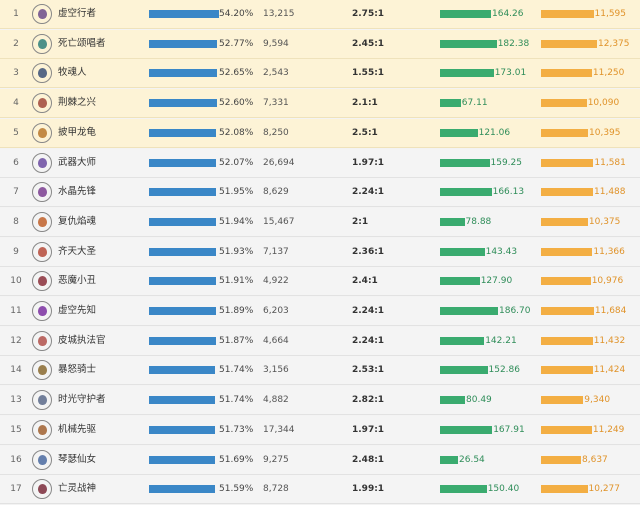 Image resolution: width=640 pixels, height=505 pixels. What do you see at coordinates (320, 222) in the screenshot?
I see `table-row: 8 复仇焰魂 51.94% 15,467 2:1 78.88 10,375` at bounding box center [320, 222].